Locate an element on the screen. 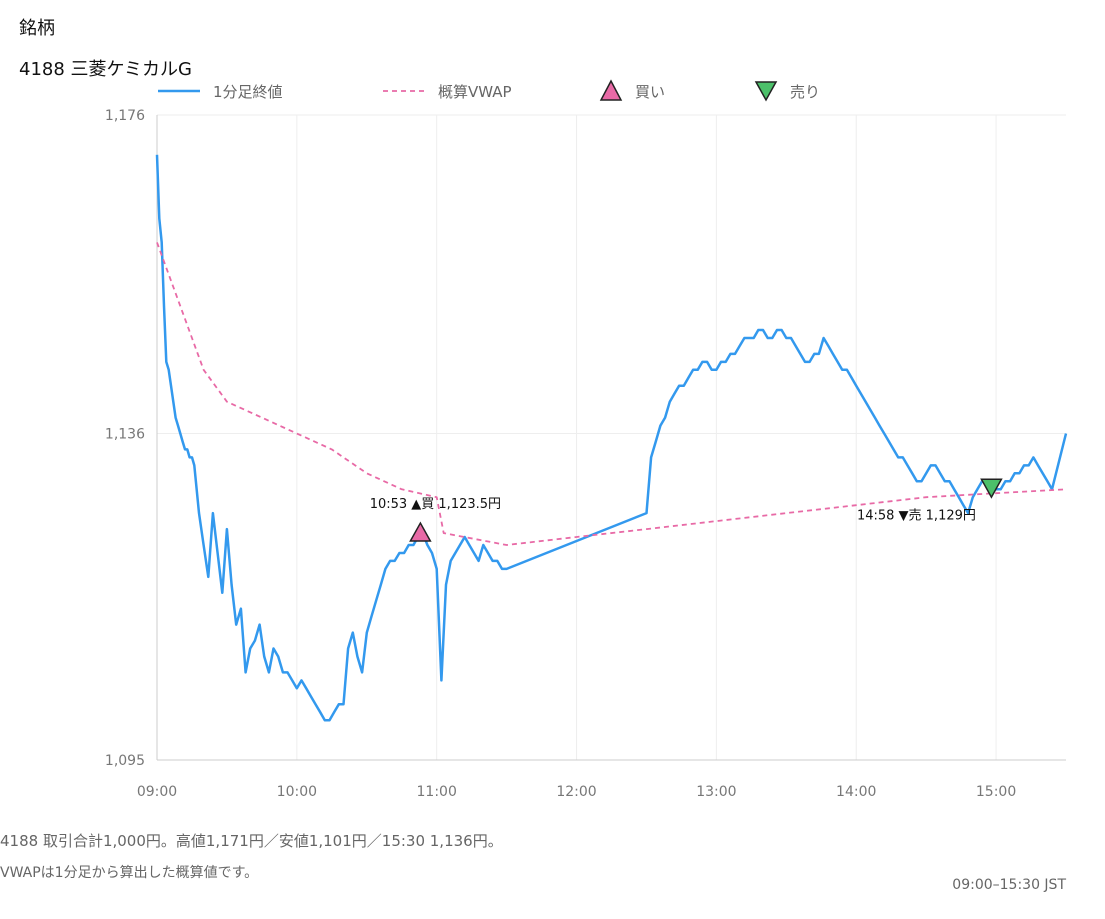  x-tick-label: 15:00 is located at coordinates (996, 792).